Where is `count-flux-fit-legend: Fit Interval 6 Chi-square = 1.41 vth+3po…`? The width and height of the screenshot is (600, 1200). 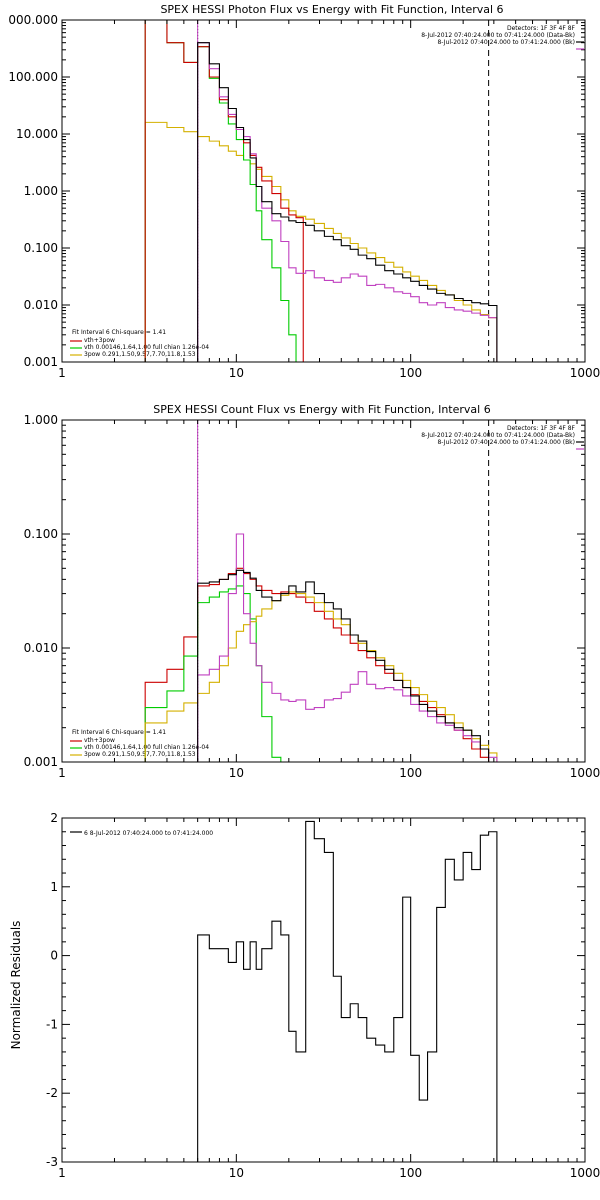
count-flux-fit-legend: Fit Interval 6 Chi-square = 1.41 vth+3po… is located at coordinates (140, 743).